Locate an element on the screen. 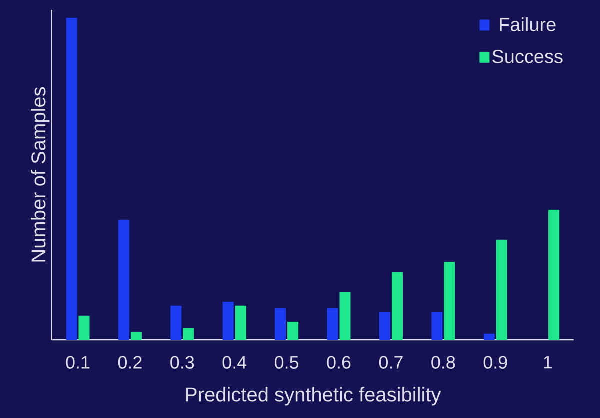 This screenshot has height=418, width=600. y-axis-title: Number of Samples is located at coordinates (40, 174).